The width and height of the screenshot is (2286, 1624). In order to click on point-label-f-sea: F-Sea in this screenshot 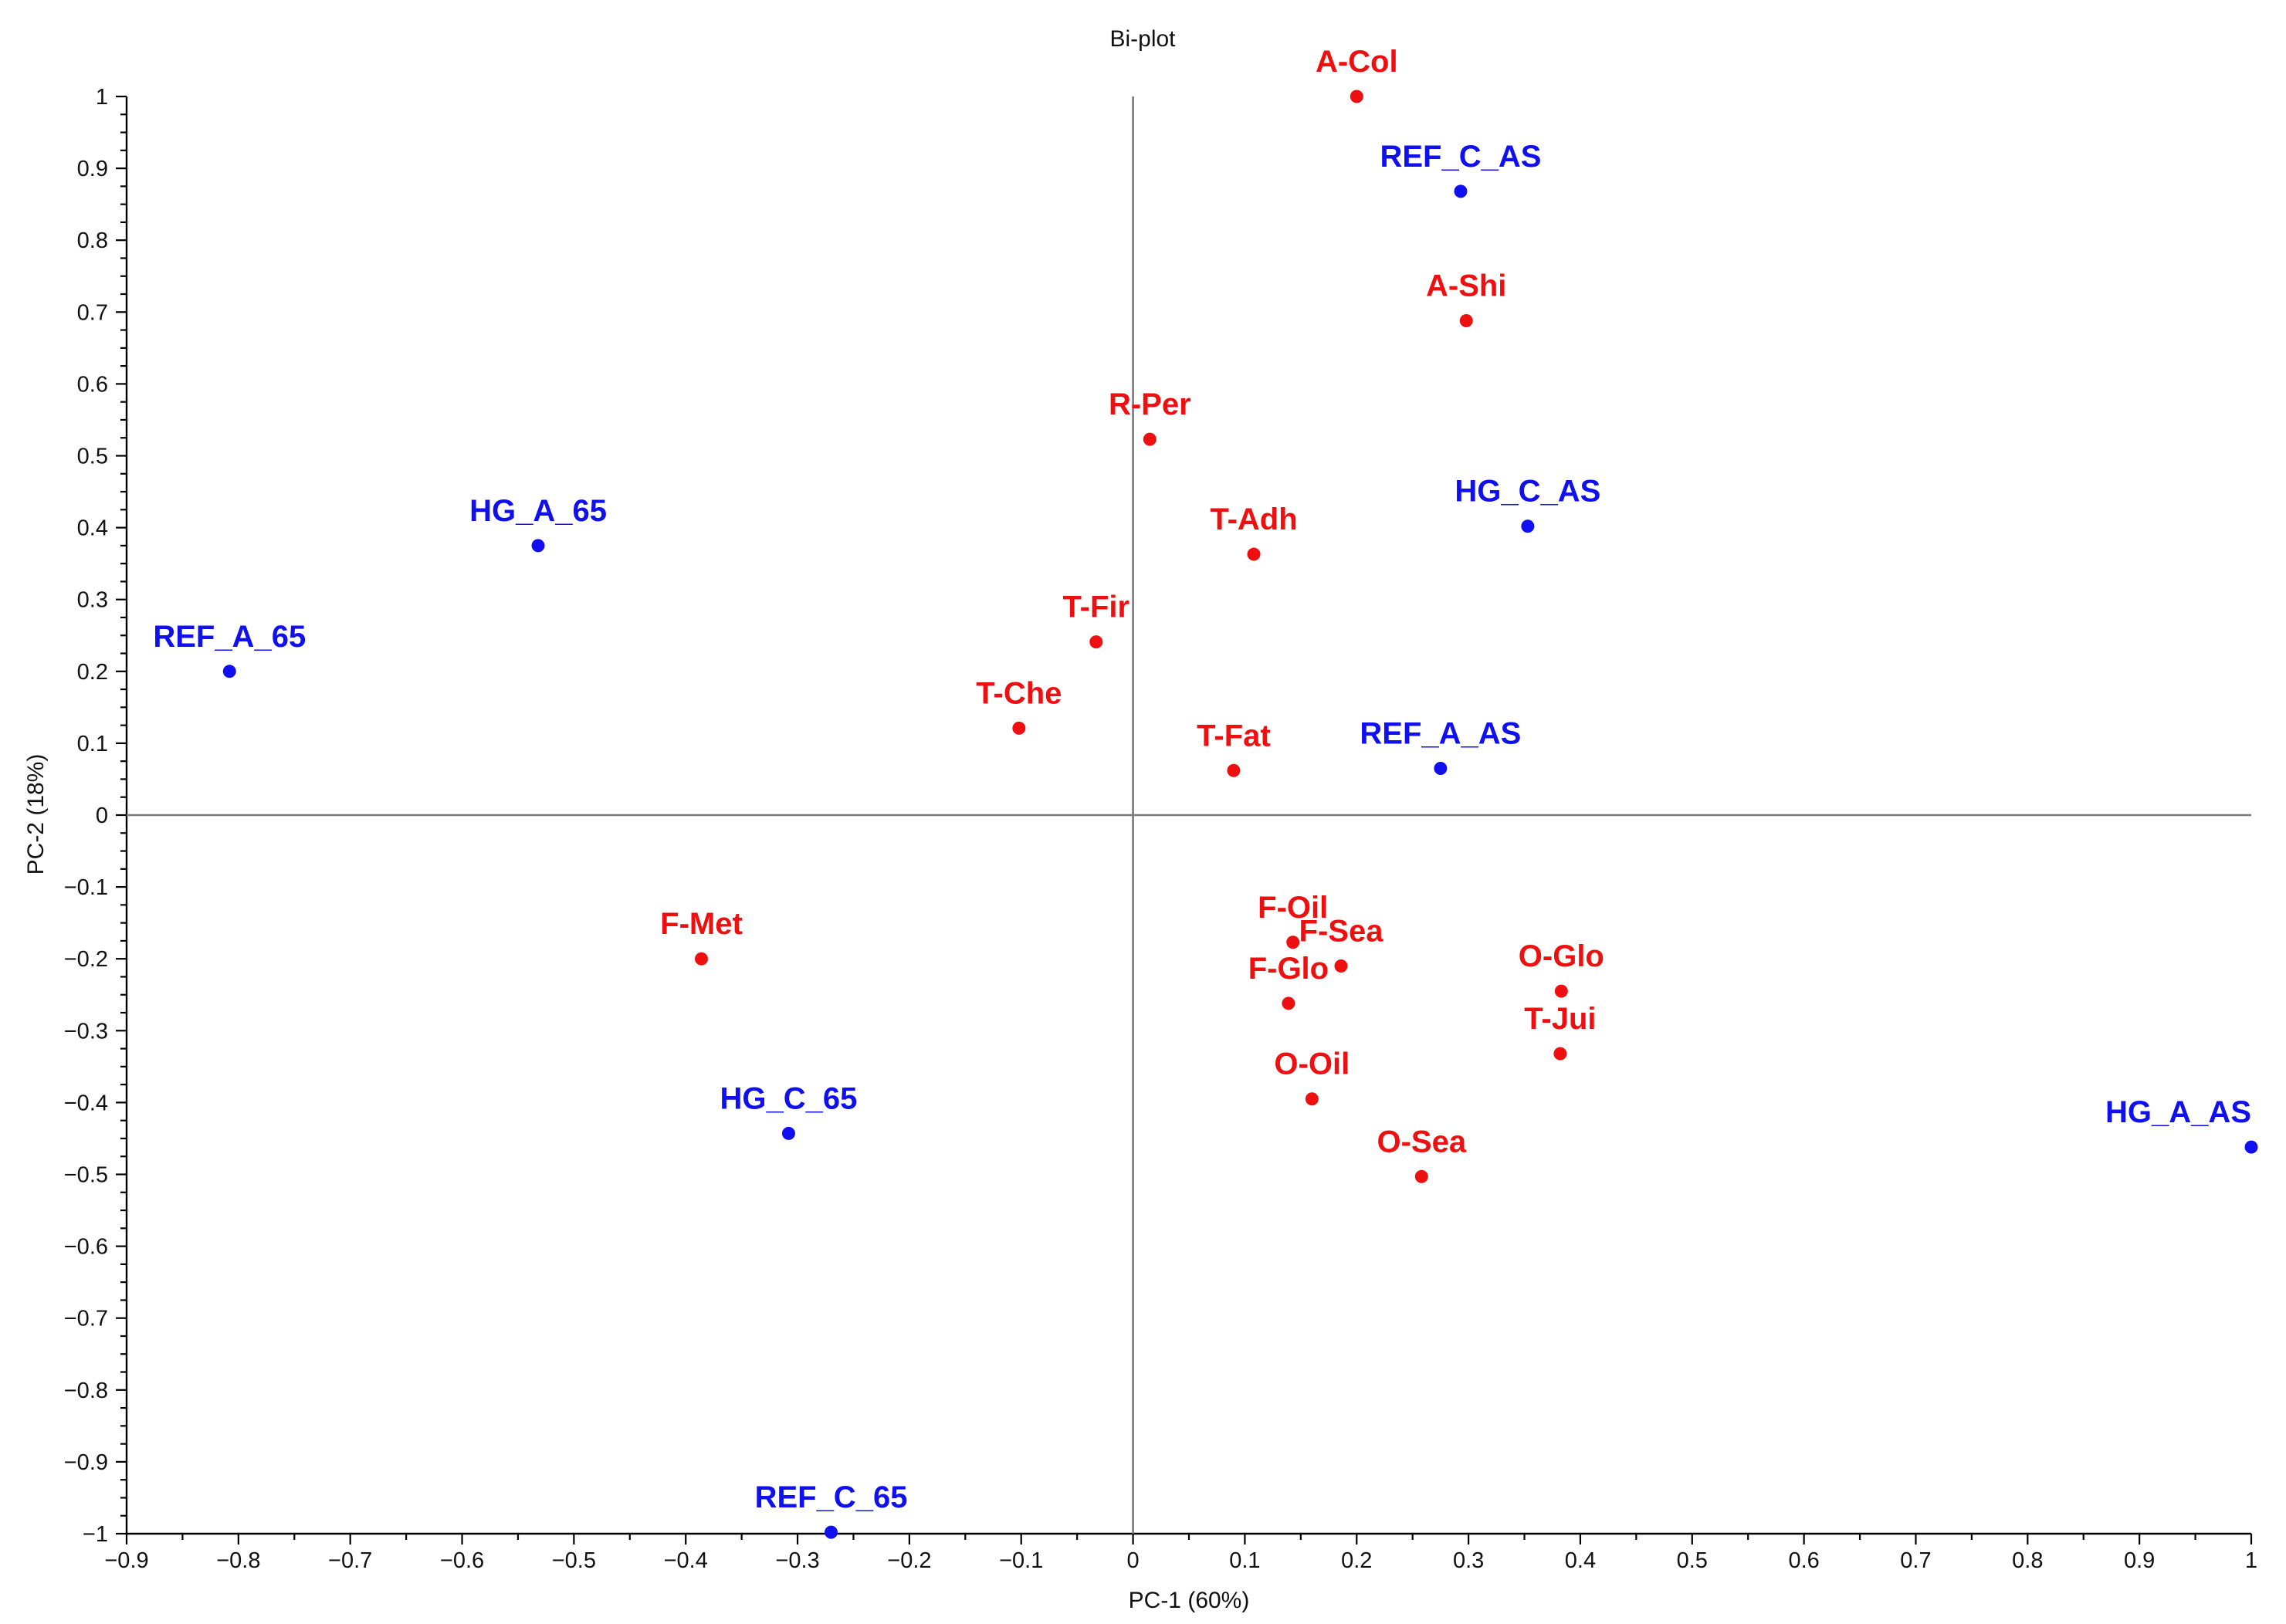, I will do `click(1341, 932)`.